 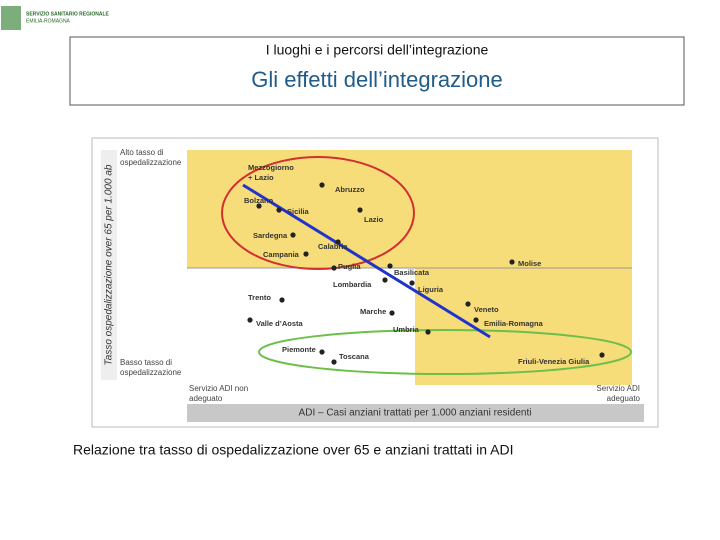 What do you see at coordinates (68, 14) in the screenshot?
I see `logo-line1: SERVIZIO SANITARIO REGIONALE` at bounding box center [68, 14].